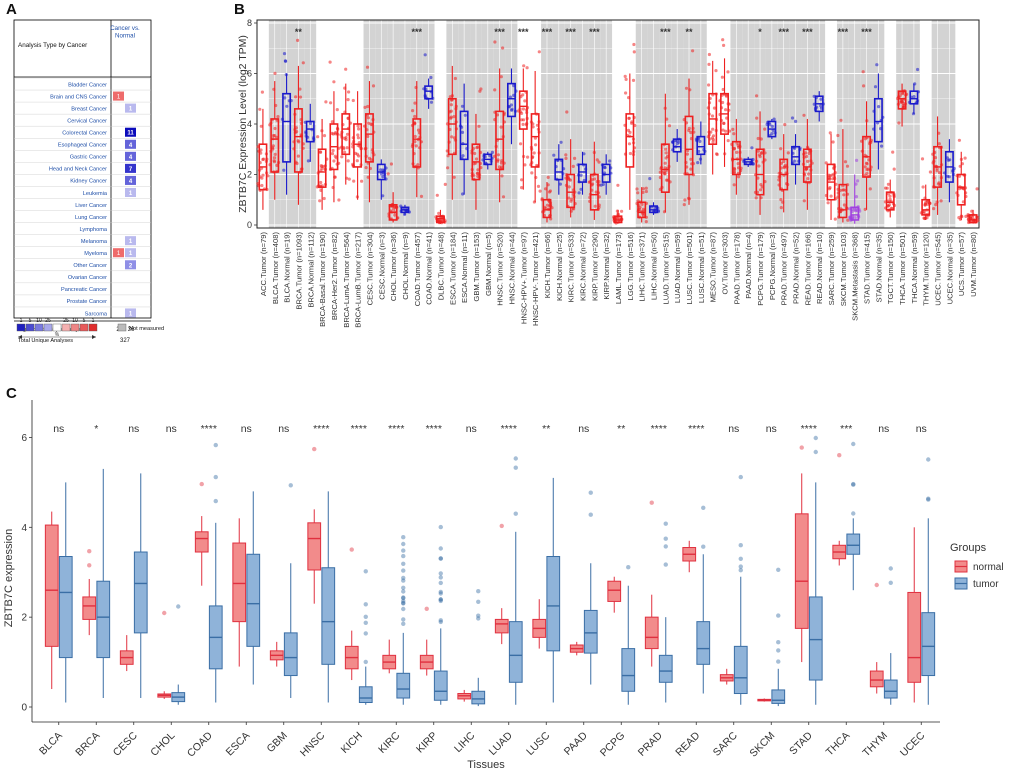 This screenshot has width=1020, height=772. What do you see at coordinates (39, 321) in the screenshot?
I see `oncomine-legend-number: 10` at bounding box center [39, 321].